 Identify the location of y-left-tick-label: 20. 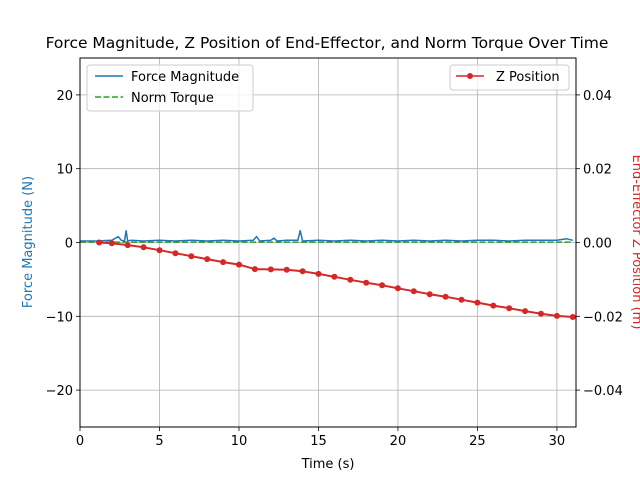
(64, 96).